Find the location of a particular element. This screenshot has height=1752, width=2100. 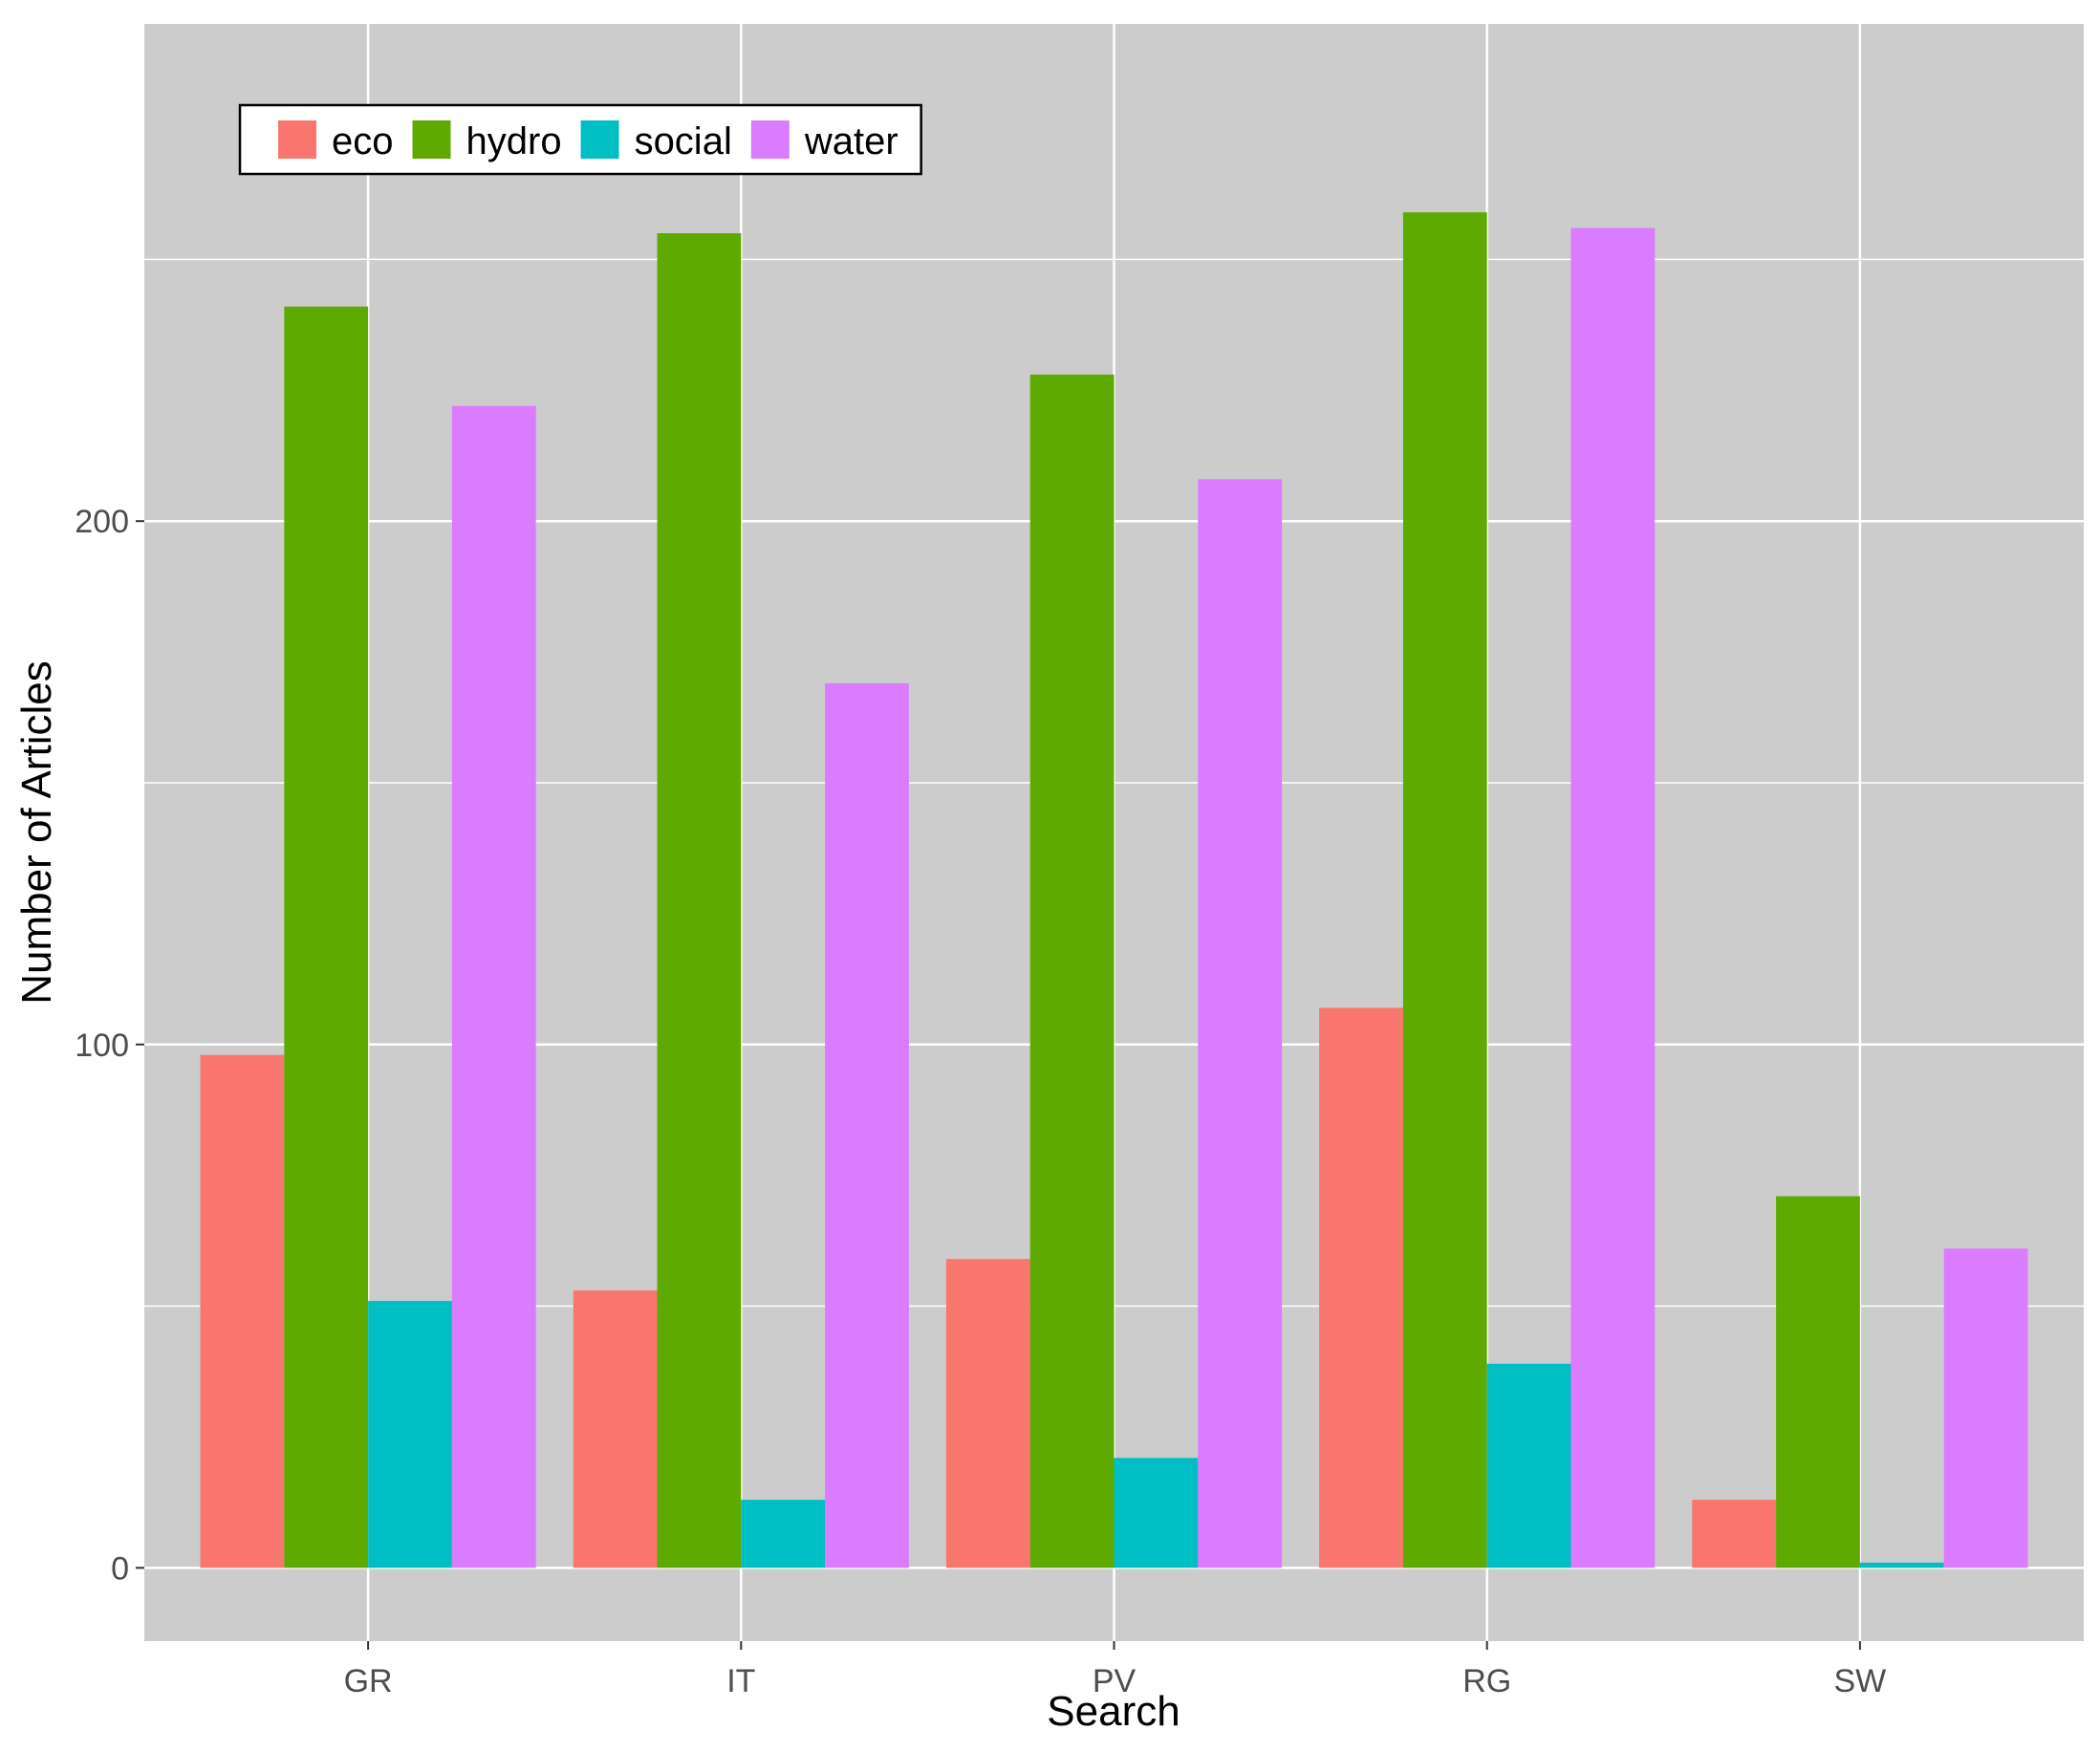

x-axis-title: Search is located at coordinates (1113, 1711).